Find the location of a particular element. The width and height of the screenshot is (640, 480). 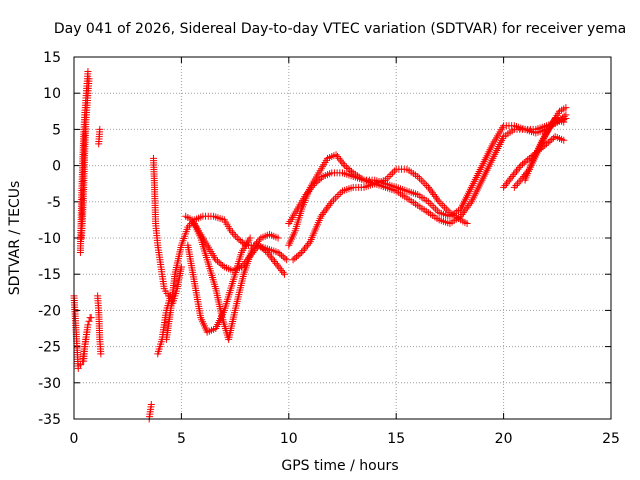

y-tick-label: 5 is located at coordinates (56, 130).